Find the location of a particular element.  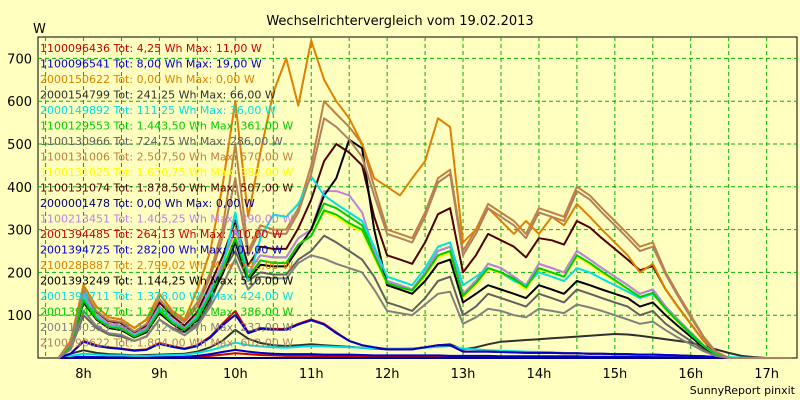

legend-entry-7: 1100130966 Tot: 724,75 Wh Max: 286,00 W is located at coordinates (161, 141).